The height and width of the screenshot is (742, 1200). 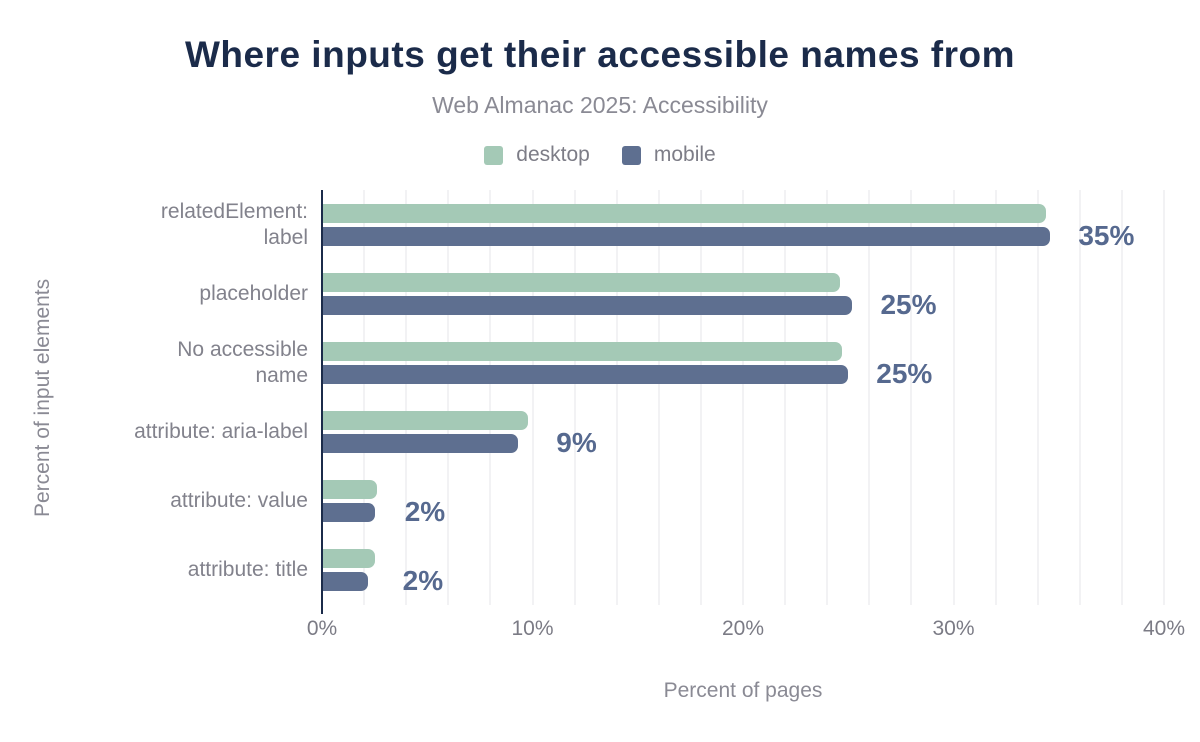 I want to click on category-label: No accessible name, so click(x=242, y=362).